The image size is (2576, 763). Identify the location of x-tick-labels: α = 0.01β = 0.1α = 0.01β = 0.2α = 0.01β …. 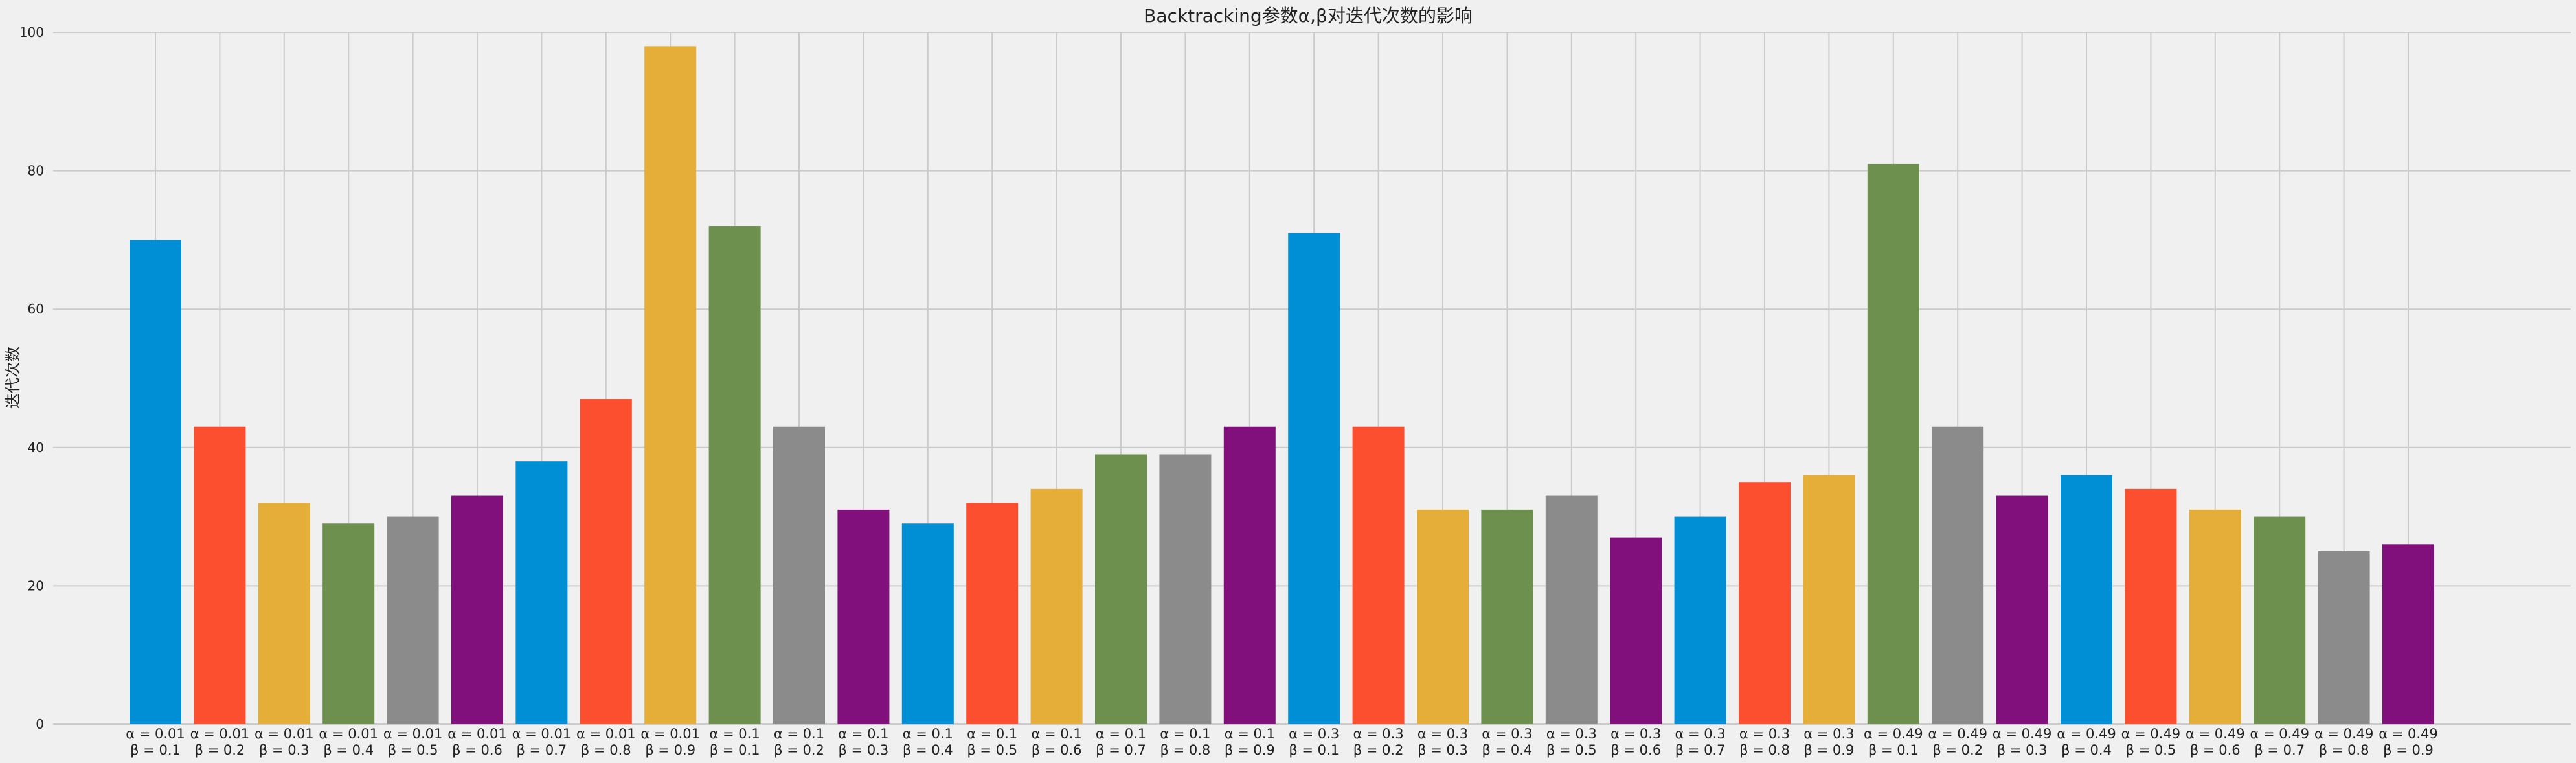
(1282, 742).